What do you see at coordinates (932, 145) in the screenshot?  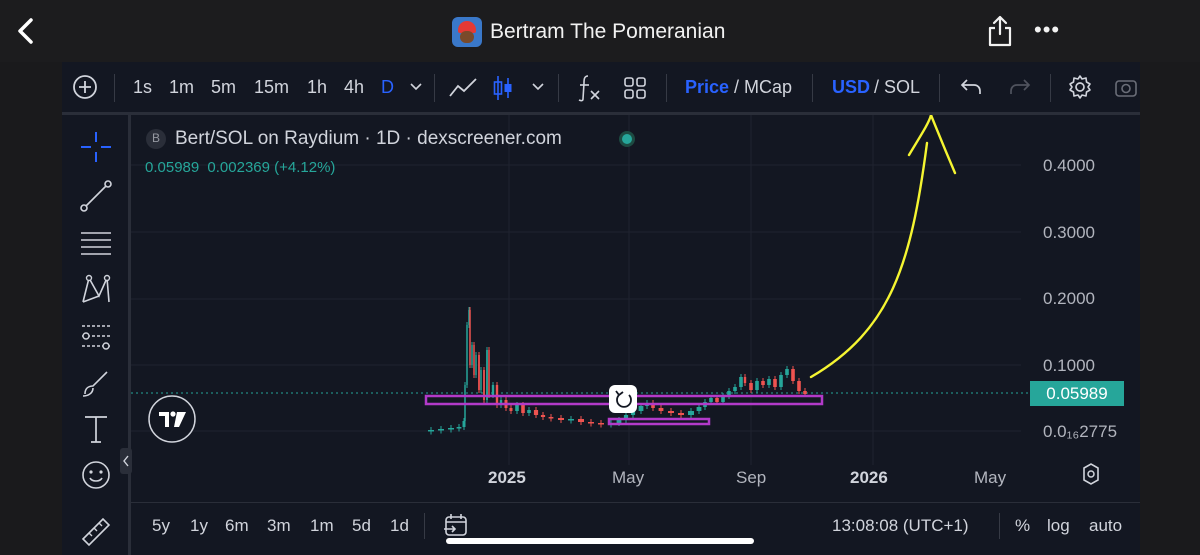 I see `annotation-arrowhead` at bounding box center [932, 145].